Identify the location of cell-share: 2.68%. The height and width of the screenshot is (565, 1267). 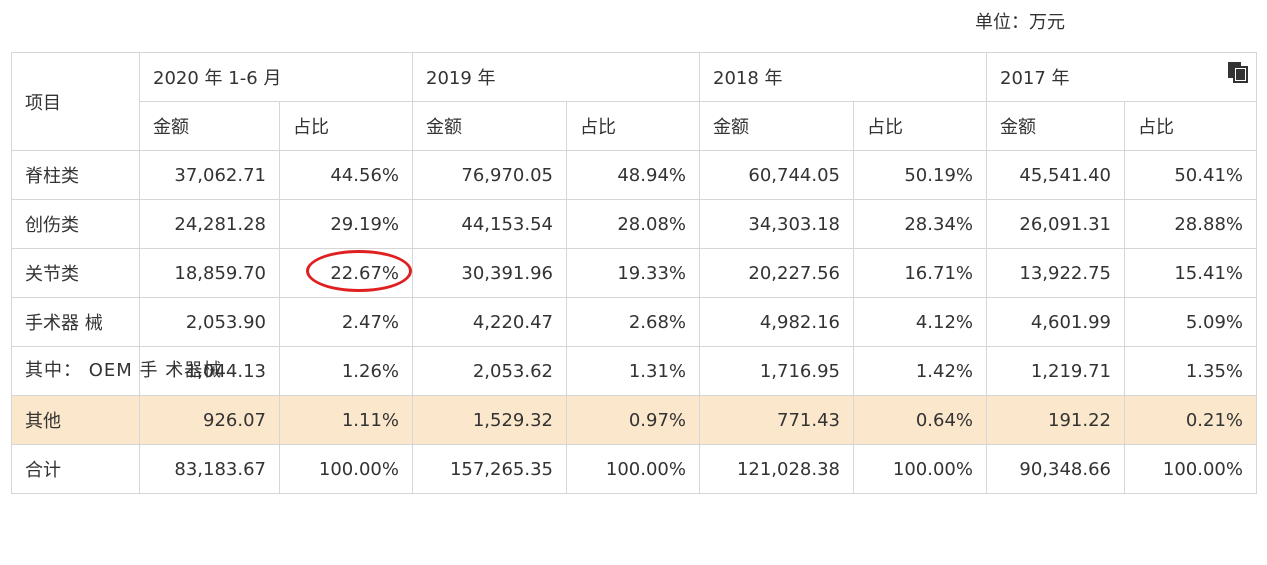
(633, 322).